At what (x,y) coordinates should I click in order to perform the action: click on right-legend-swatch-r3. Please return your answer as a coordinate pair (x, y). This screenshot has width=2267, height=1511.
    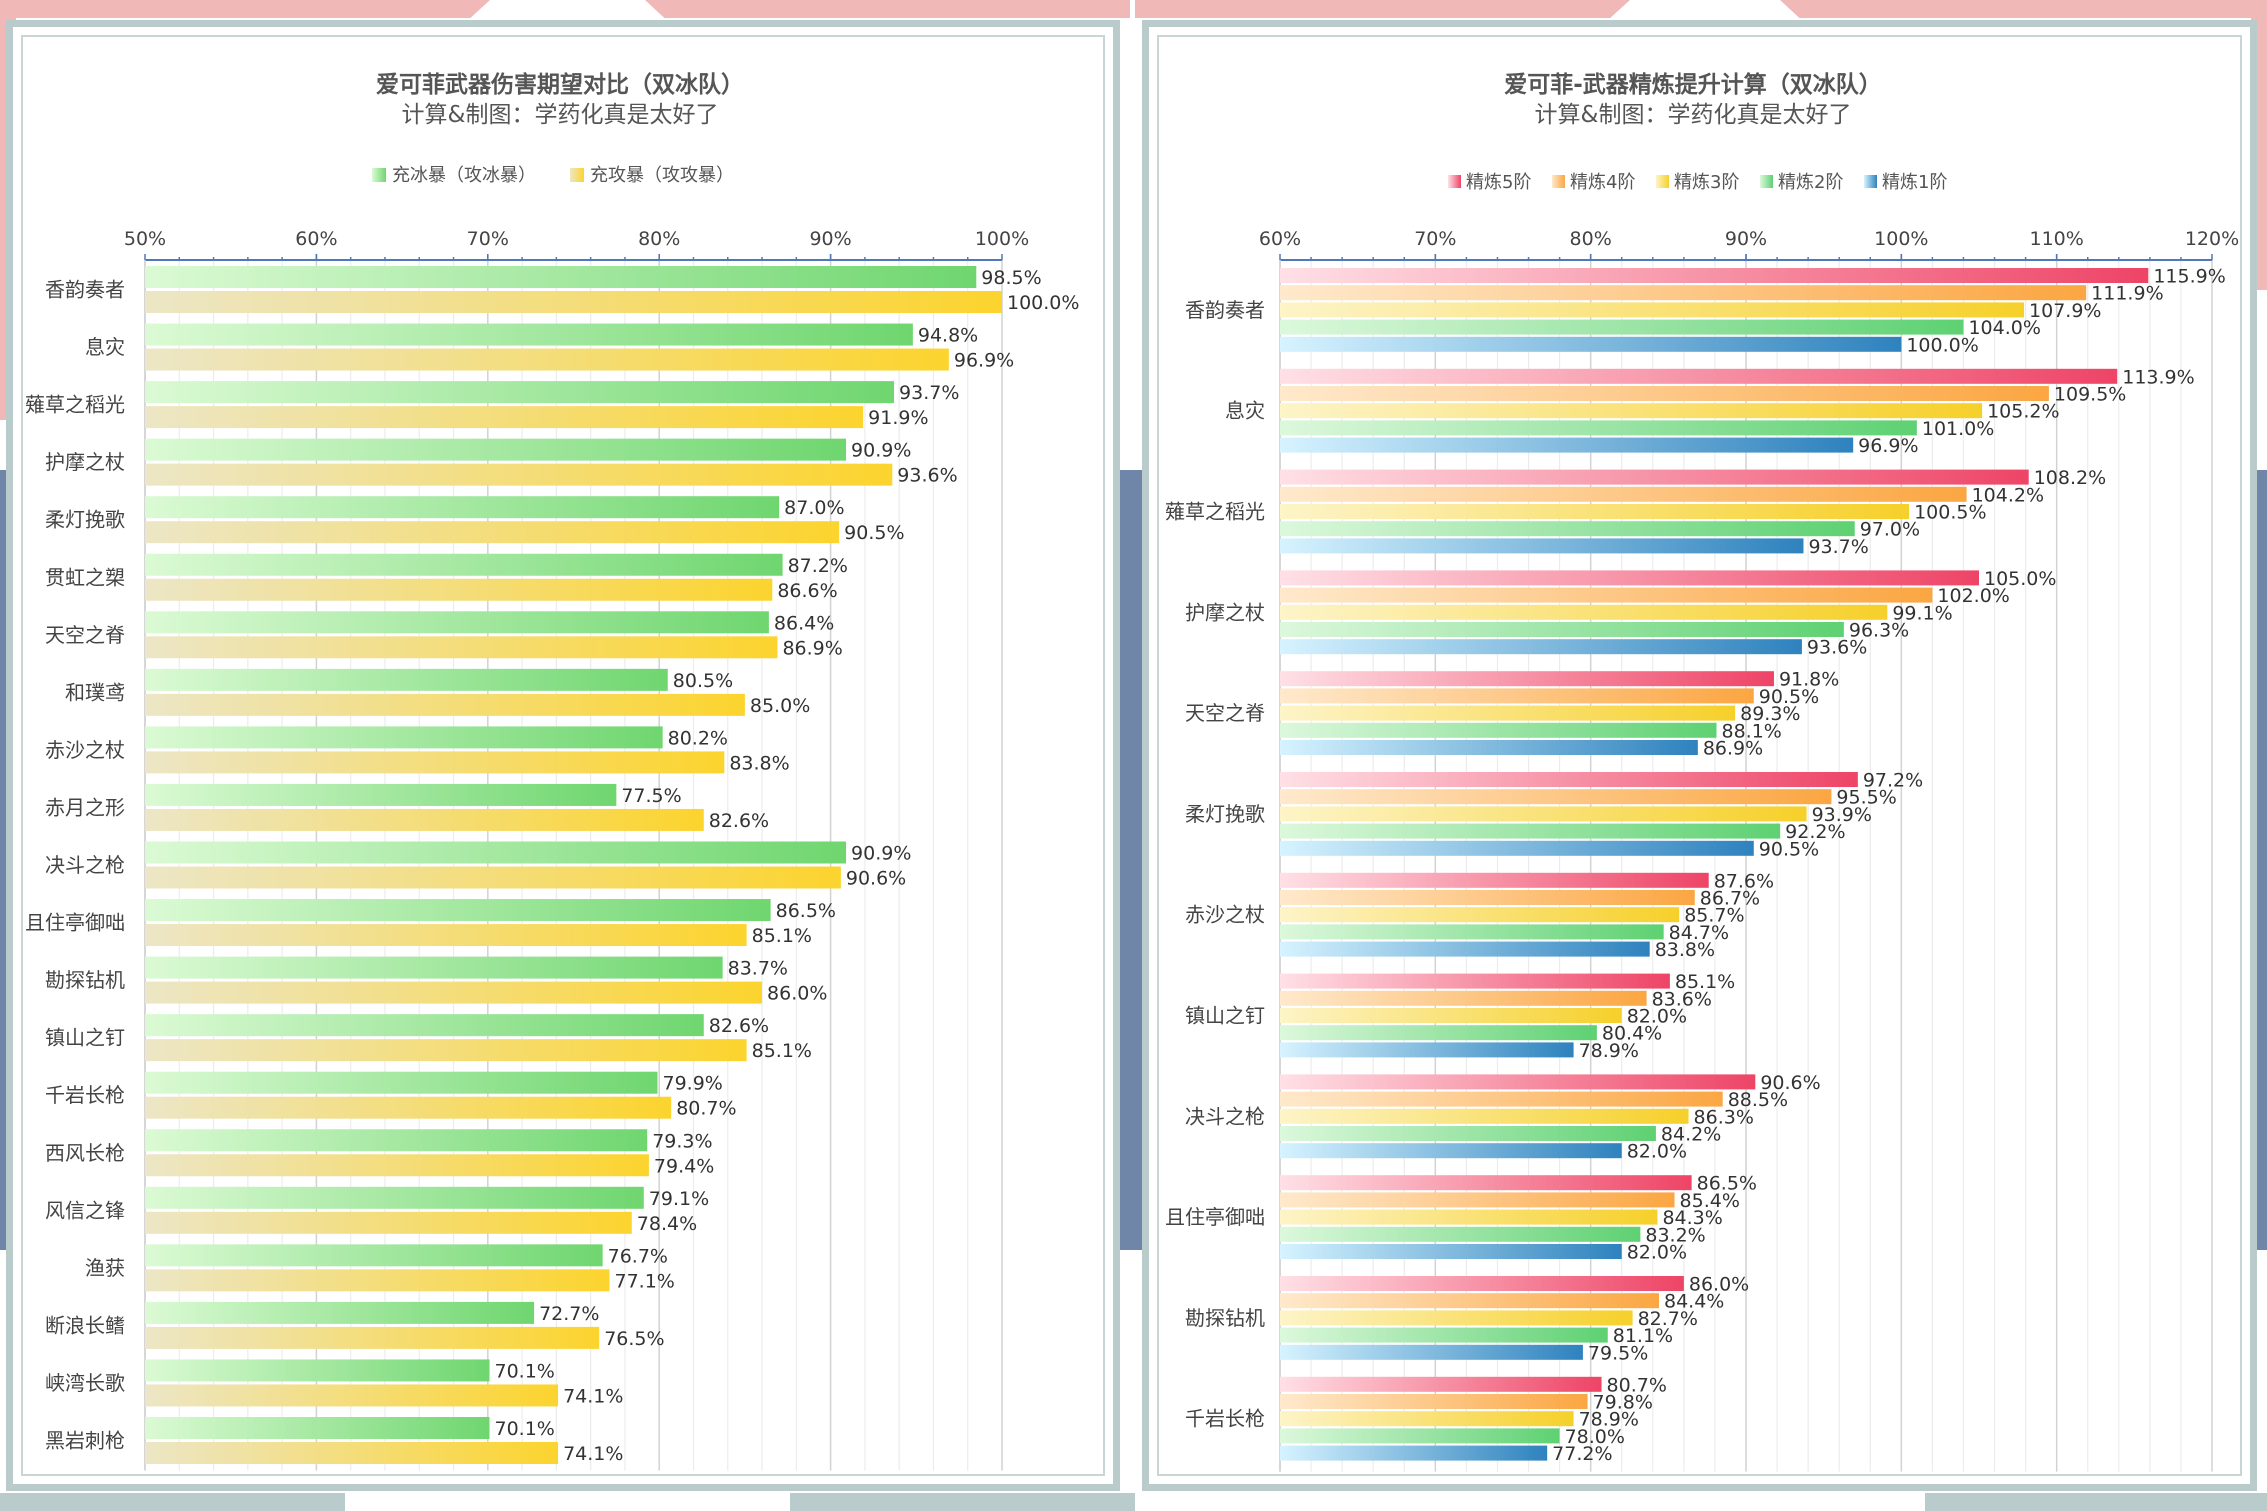
    Looking at the image, I should click on (1662, 181).